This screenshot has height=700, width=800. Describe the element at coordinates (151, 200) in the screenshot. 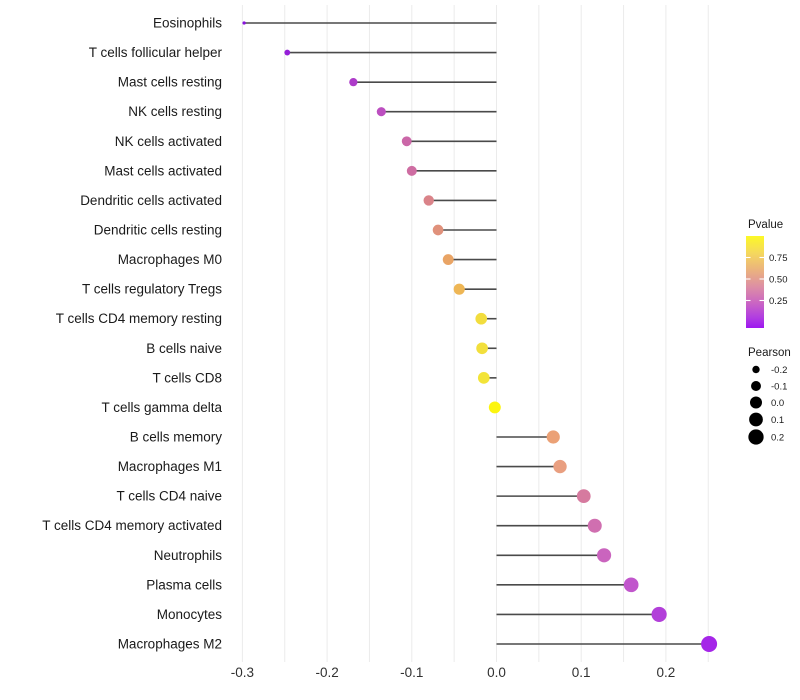

I see `y-axis-label: Dendritic cells activated` at that location.